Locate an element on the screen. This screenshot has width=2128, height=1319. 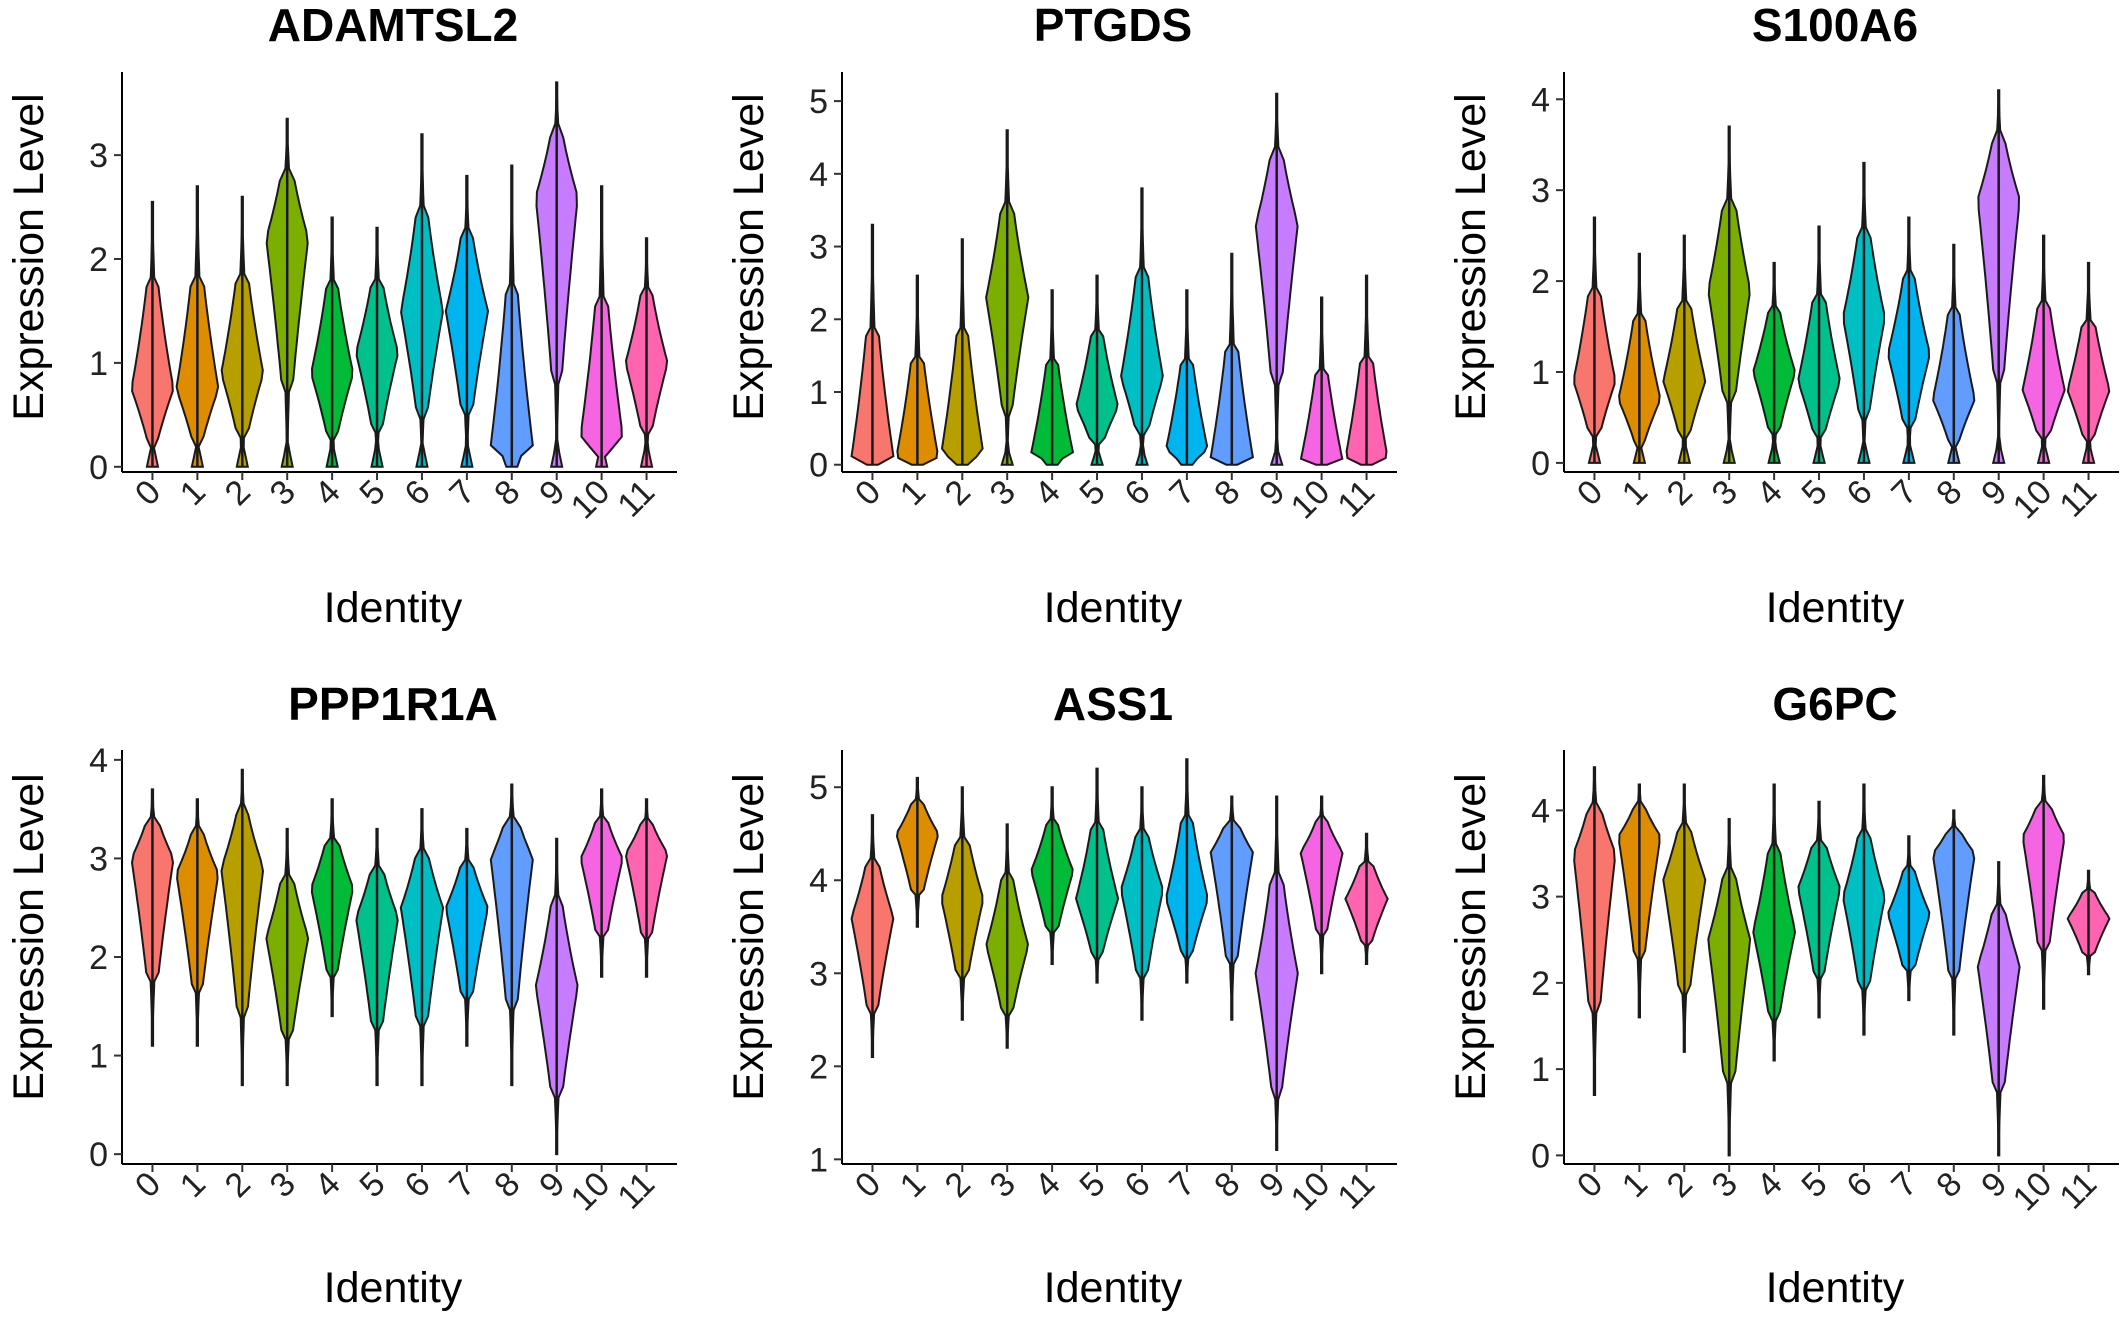
panel-title: PTGDS is located at coordinates (1113, 25).